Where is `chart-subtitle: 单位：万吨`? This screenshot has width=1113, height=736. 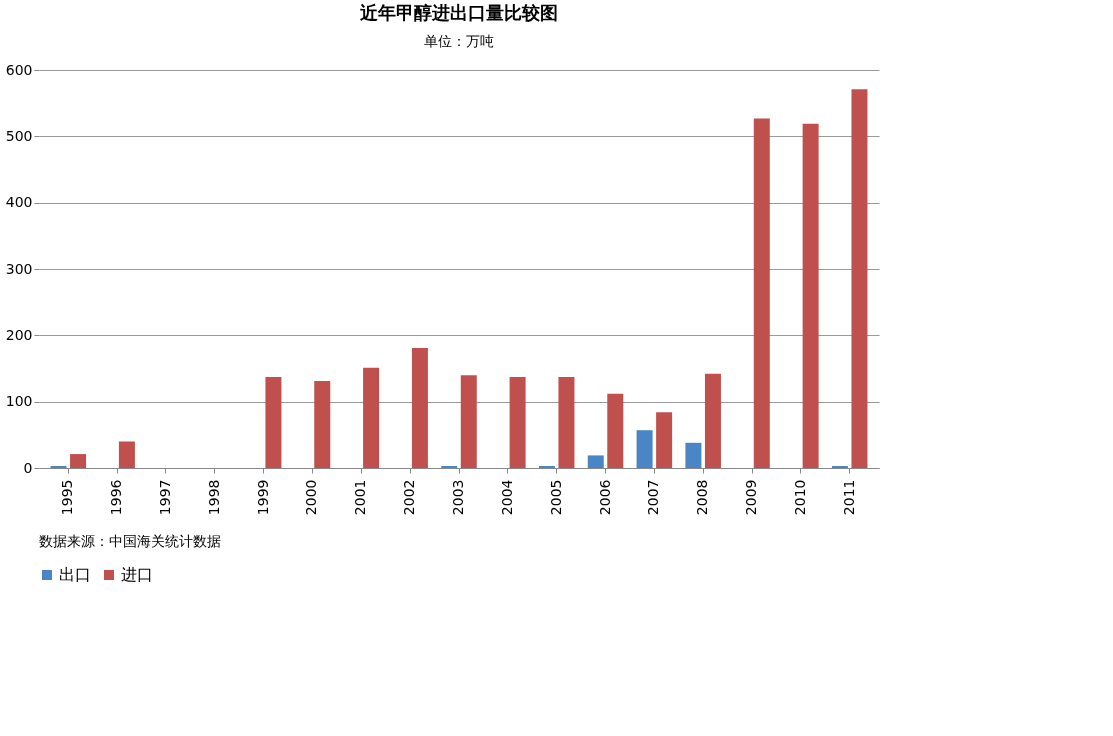
chart-subtitle: 单位：万吨 is located at coordinates (459, 41).